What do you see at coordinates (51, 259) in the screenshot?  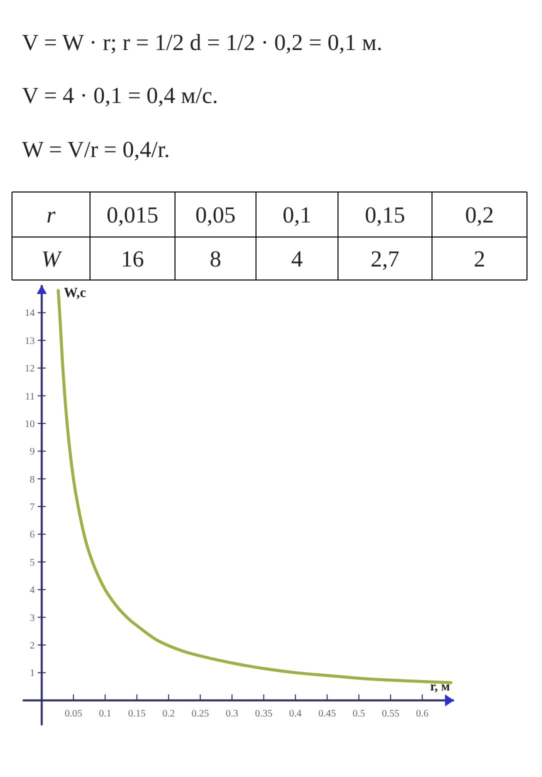 I see `text: W` at bounding box center [51, 259].